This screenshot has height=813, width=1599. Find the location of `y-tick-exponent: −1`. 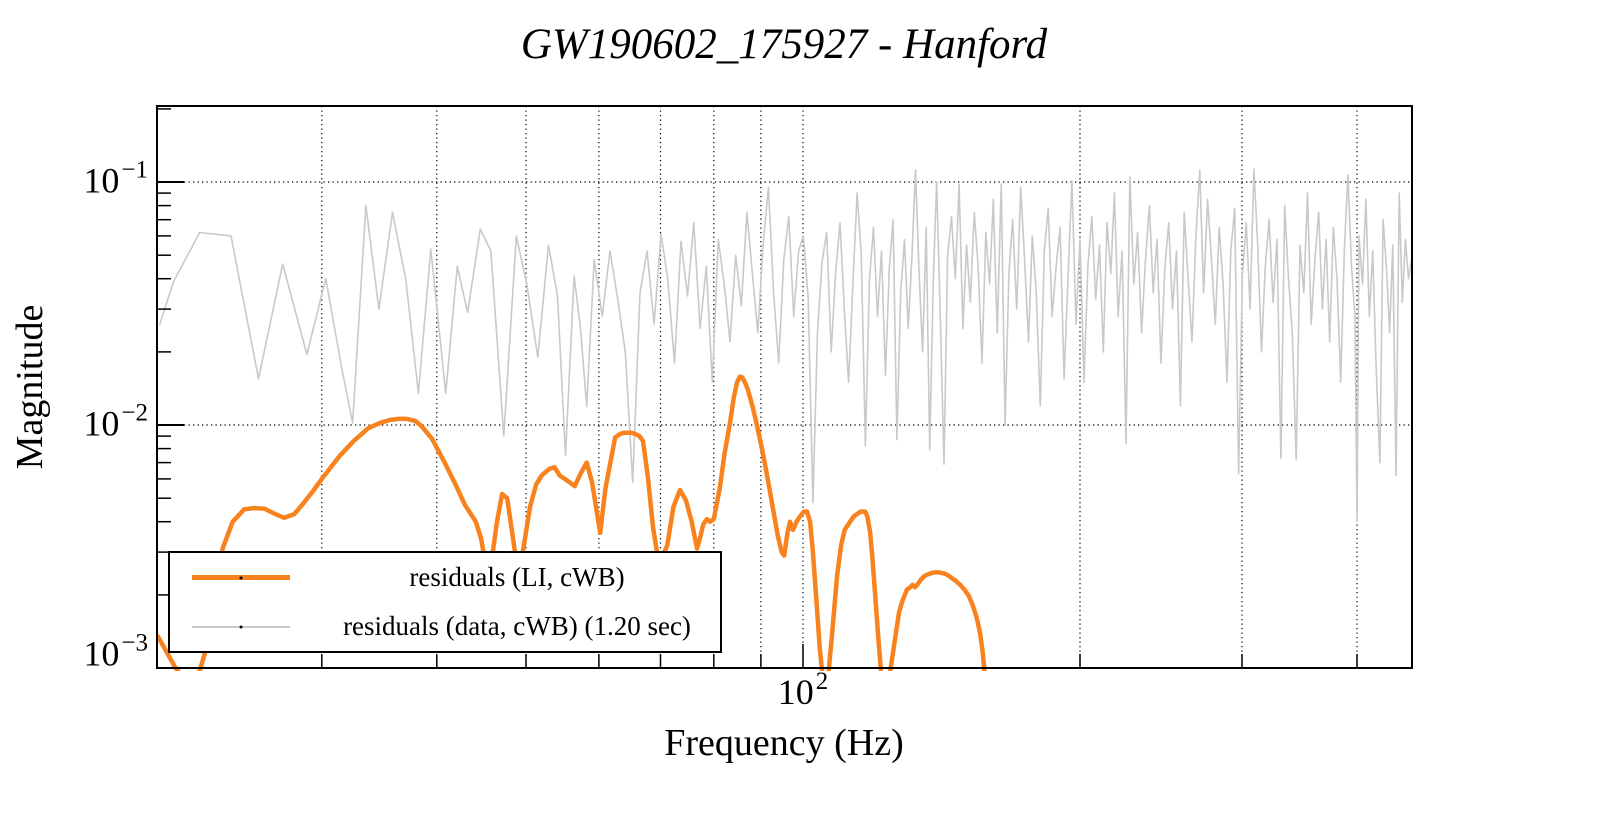

y-tick-exponent: −1 is located at coordinates (134, 170).